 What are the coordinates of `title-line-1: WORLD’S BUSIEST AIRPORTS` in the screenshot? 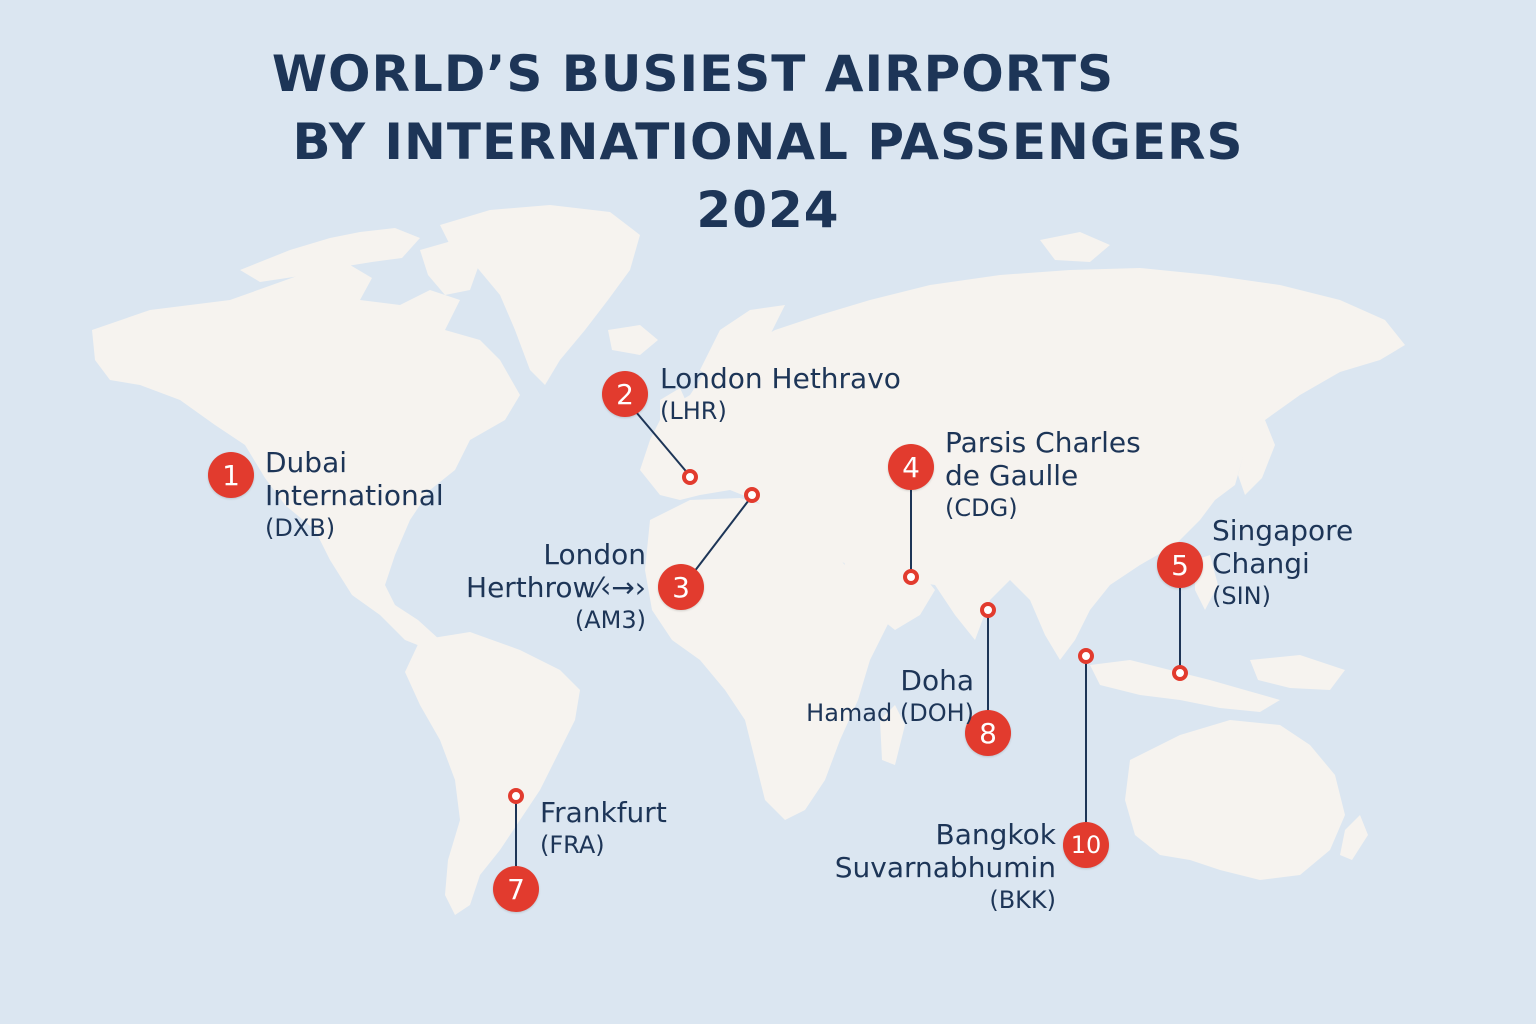 It's located at (693, 74).